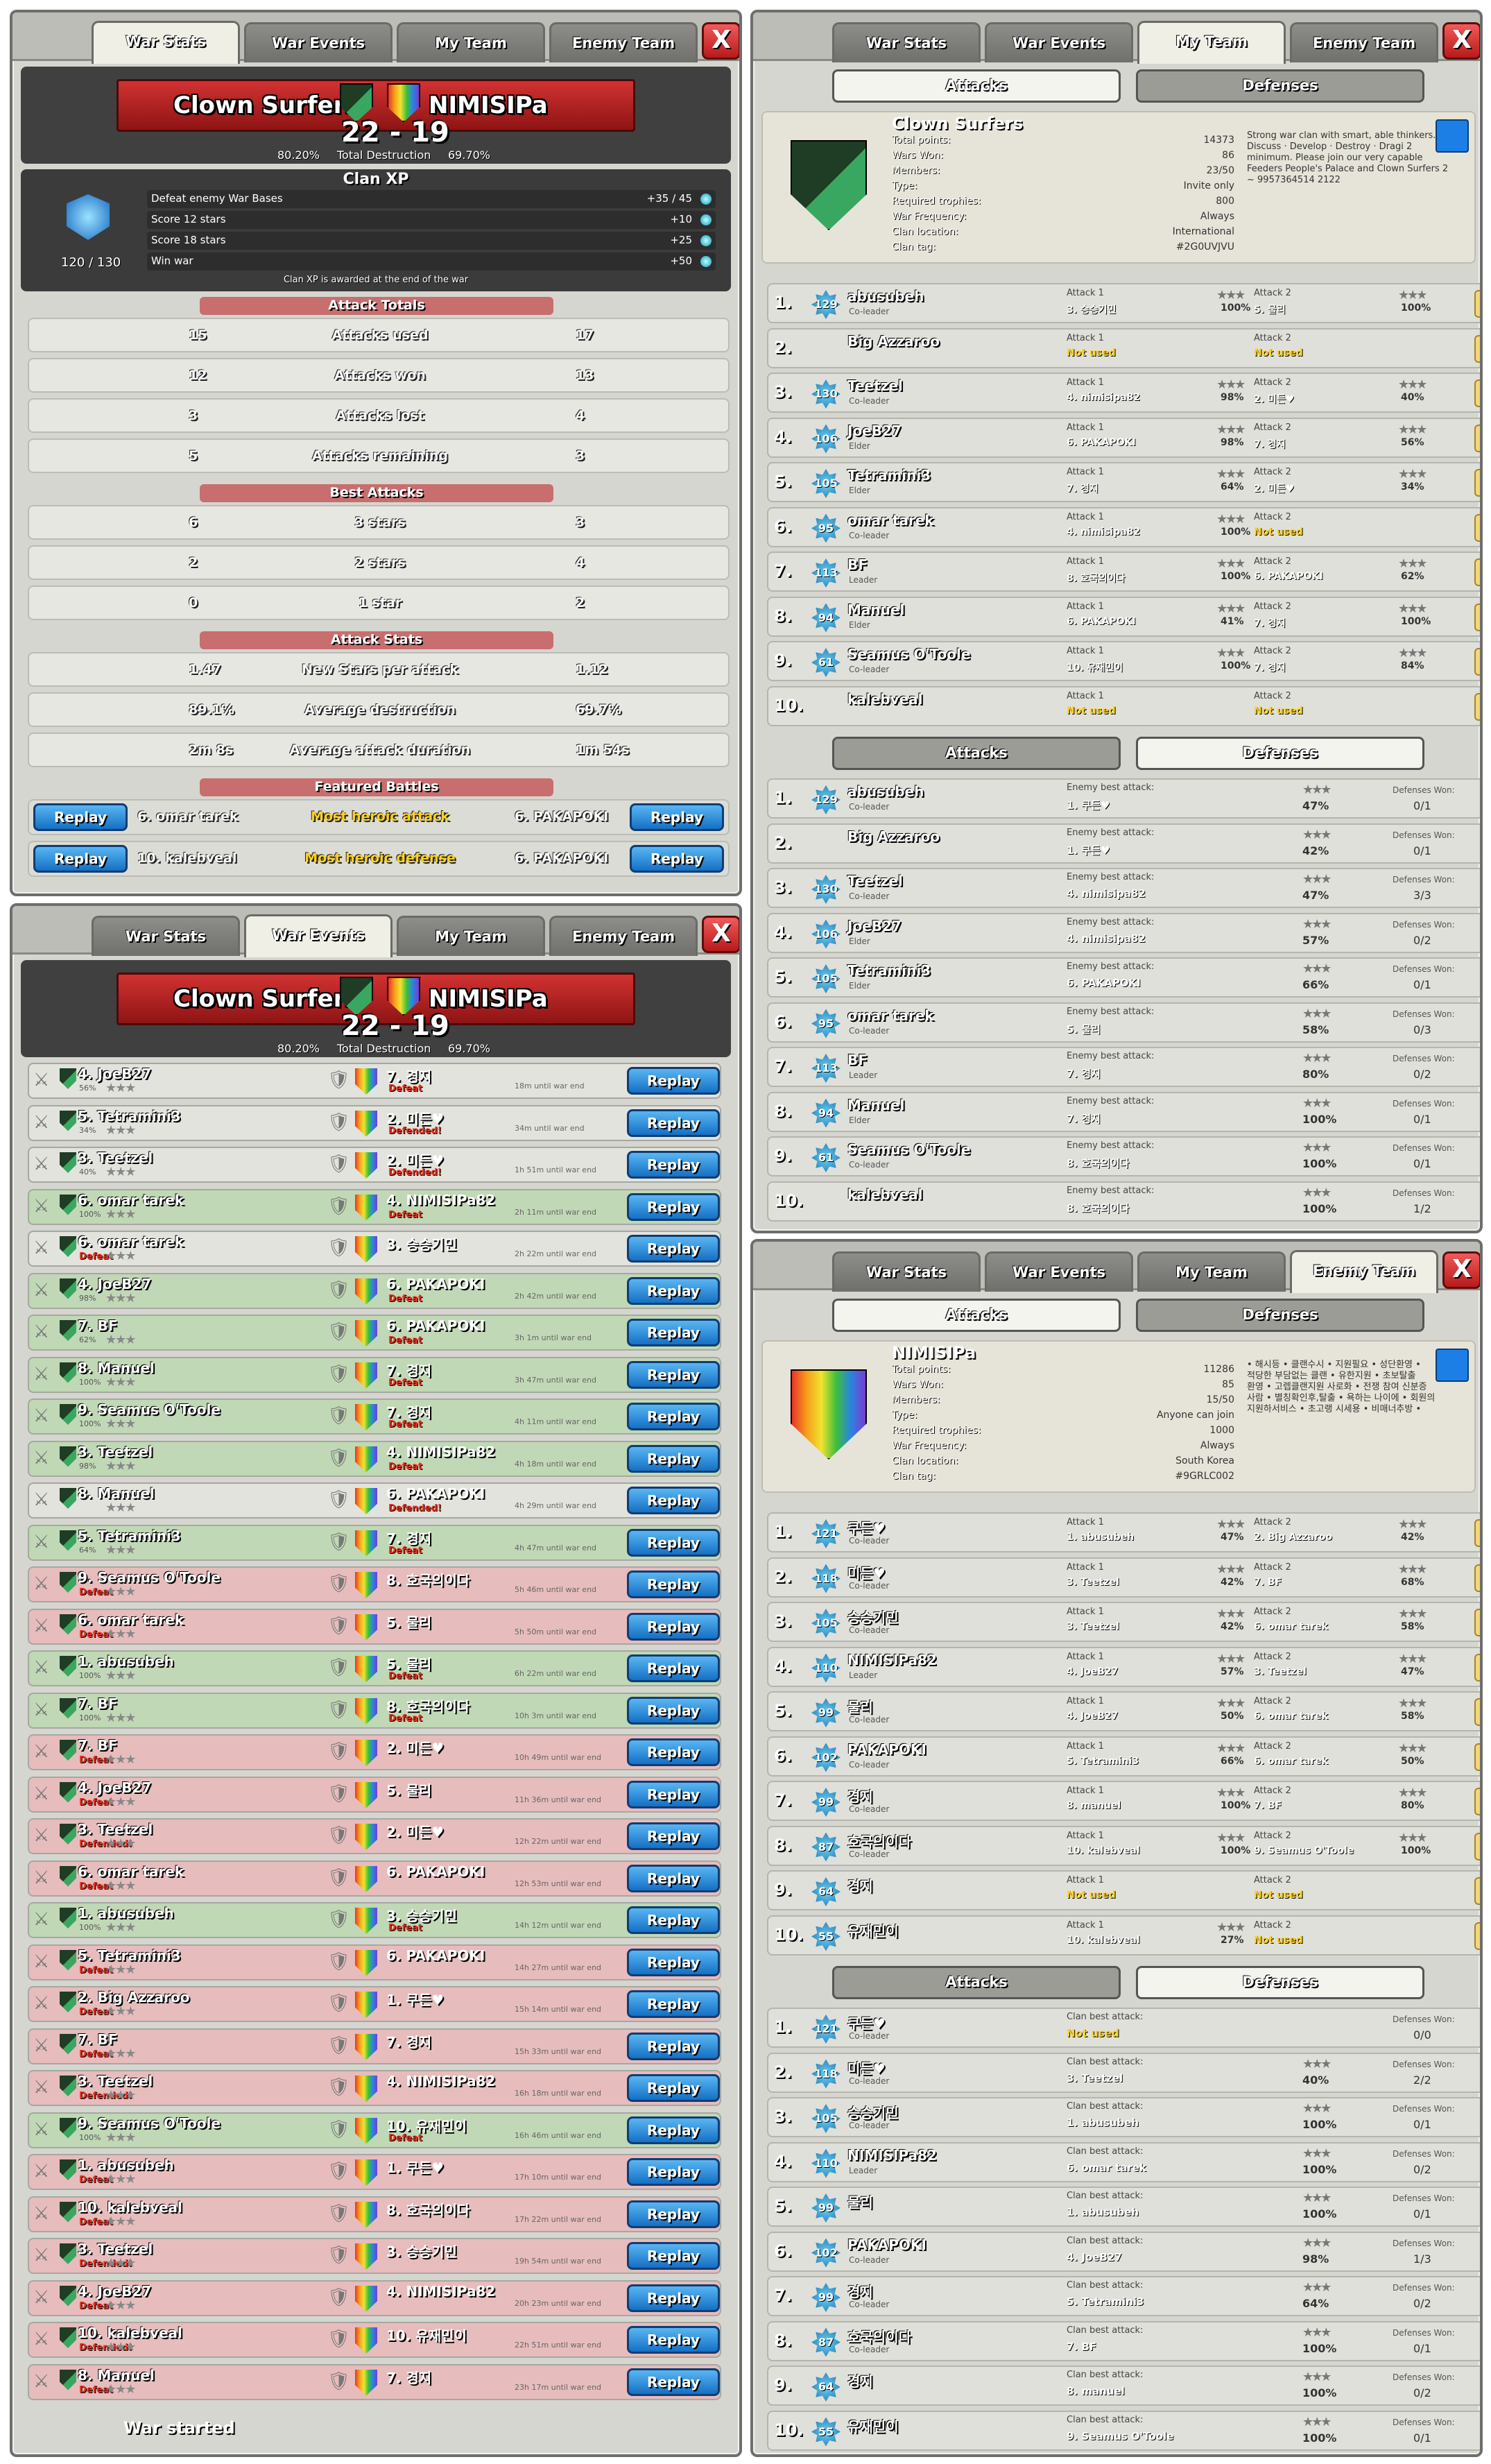 The image size is (1491, 2464). I want to click on attacker-name: 3. Teetzel, so click(115, 1451).